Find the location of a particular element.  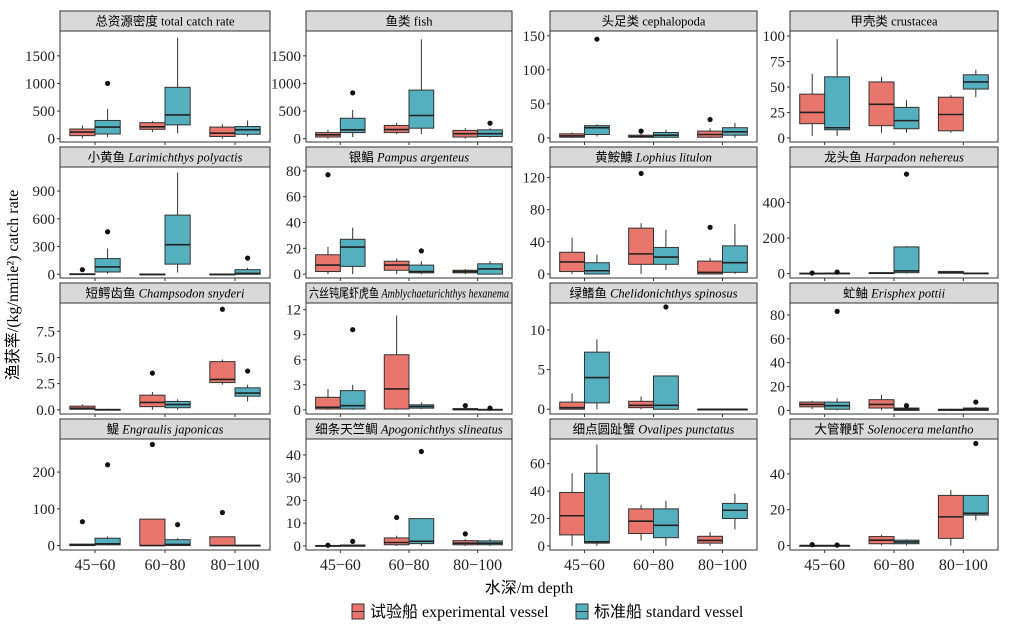

panel-title: 鳀 Engraulis japonicas is located at coordinates (165, 430).